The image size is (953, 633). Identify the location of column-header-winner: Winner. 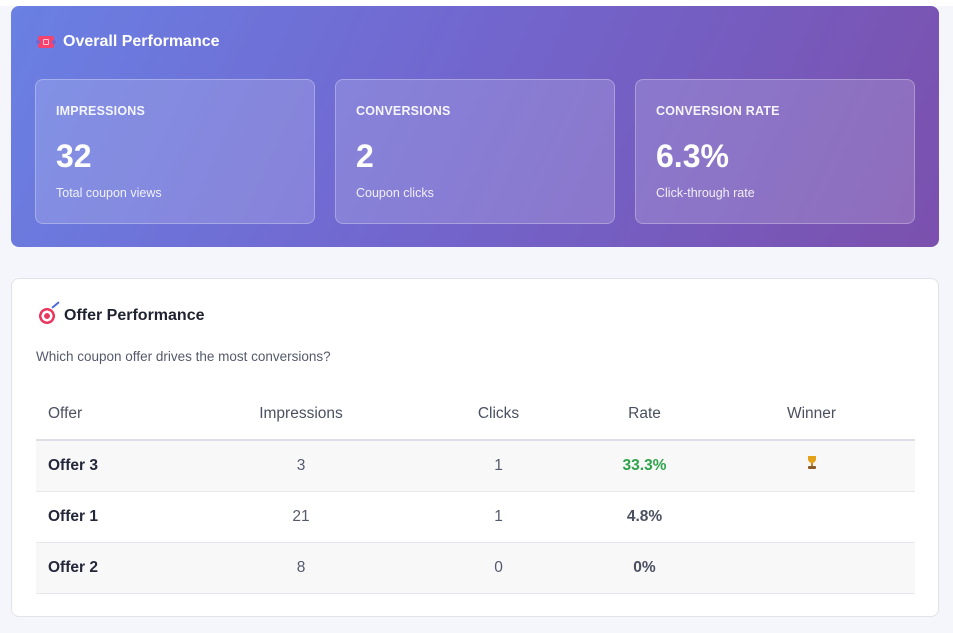
(811, 414).